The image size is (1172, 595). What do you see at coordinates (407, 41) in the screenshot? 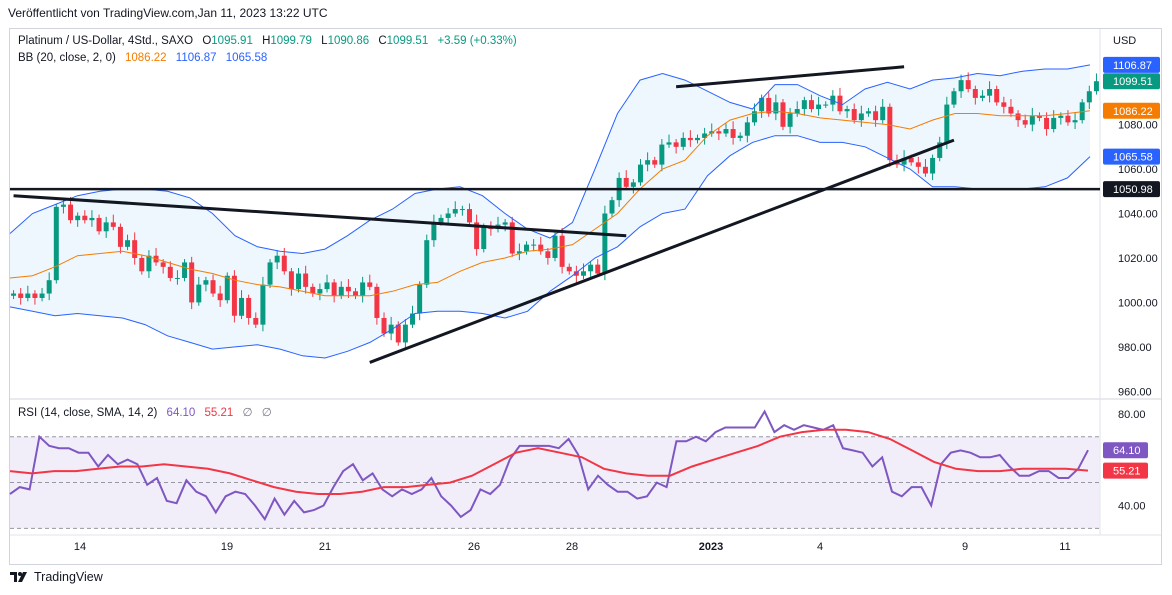
I see `close-value: 1099.51` at bounding box center [407, 41].